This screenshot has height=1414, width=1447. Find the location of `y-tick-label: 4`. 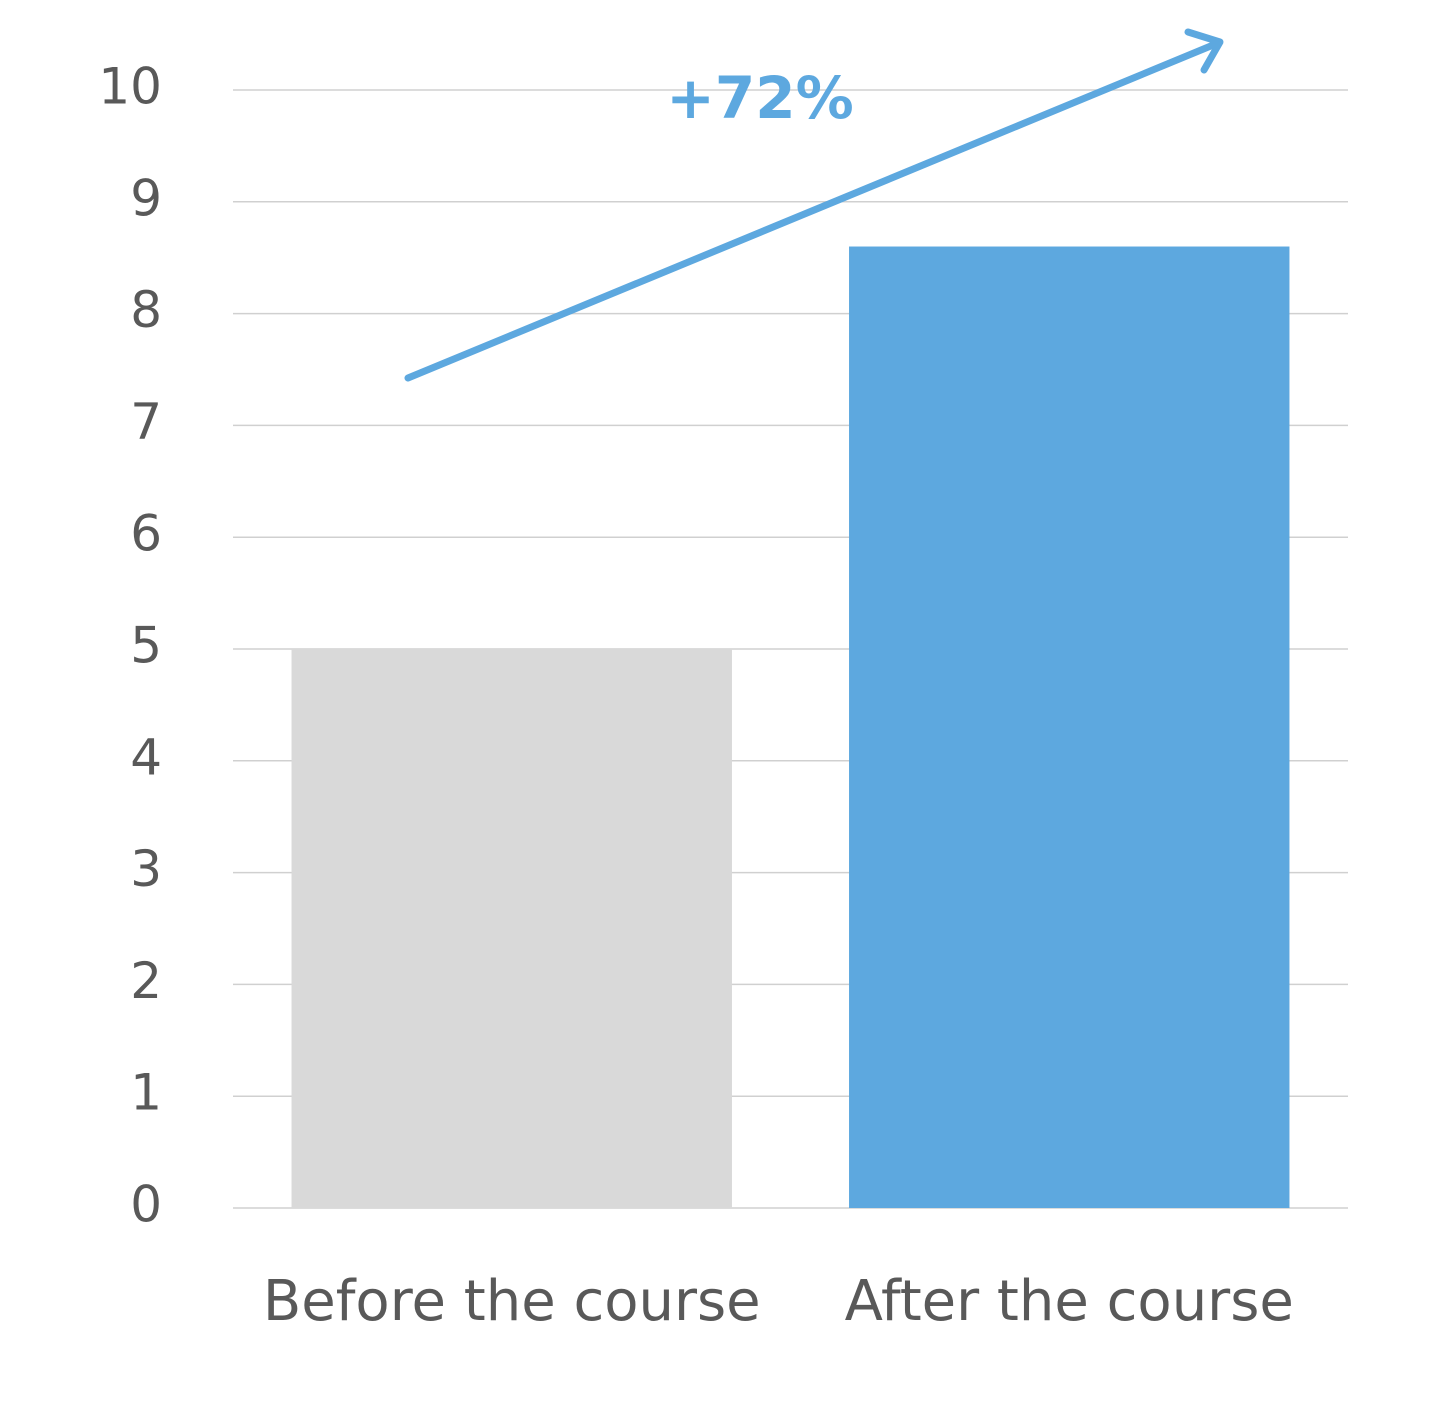

y-tick-label: 4 is located at coordinates (146, 757).